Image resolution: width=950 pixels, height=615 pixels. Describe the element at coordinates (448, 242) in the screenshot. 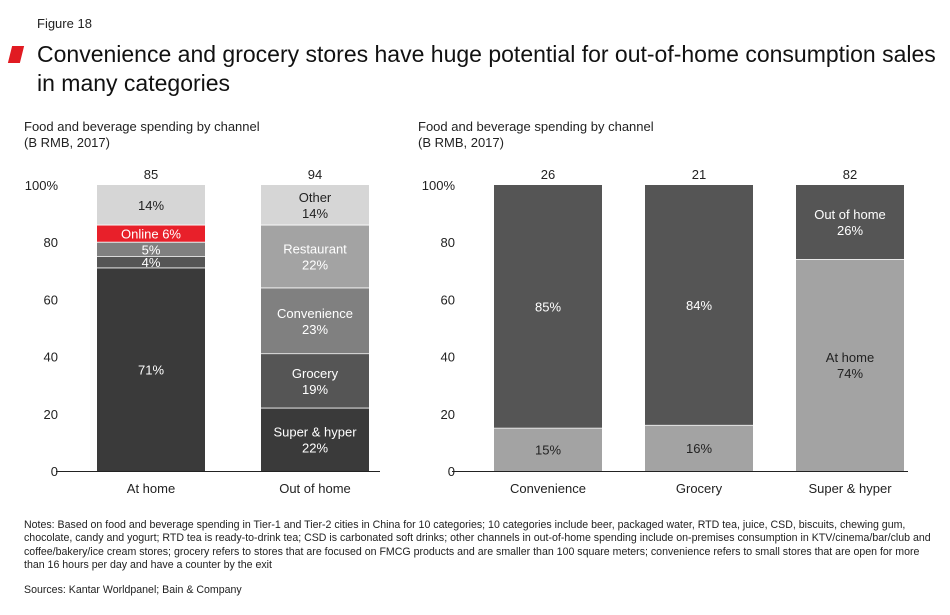

I see `right-ytick-80: 80` at that location.